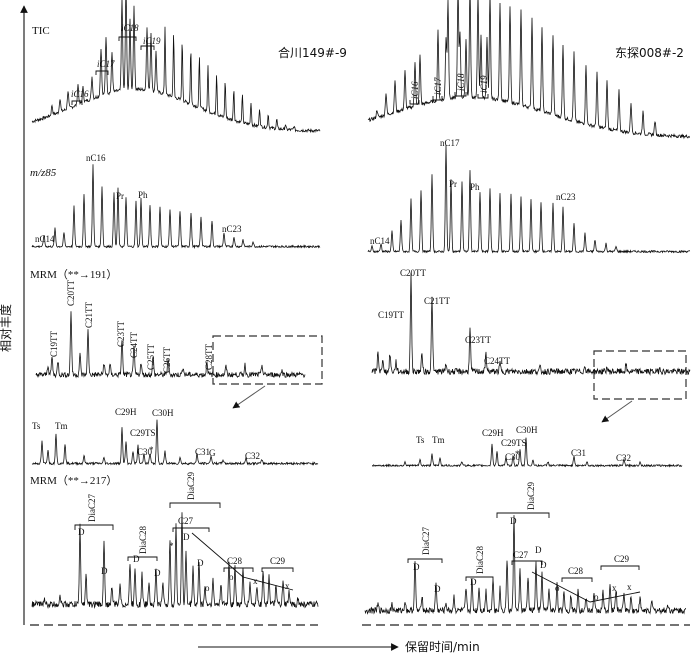 The height and width of the screenshot is (653, 700). I want to click on peak-label-m85-right-nc23: nC23, so click(566, 197).